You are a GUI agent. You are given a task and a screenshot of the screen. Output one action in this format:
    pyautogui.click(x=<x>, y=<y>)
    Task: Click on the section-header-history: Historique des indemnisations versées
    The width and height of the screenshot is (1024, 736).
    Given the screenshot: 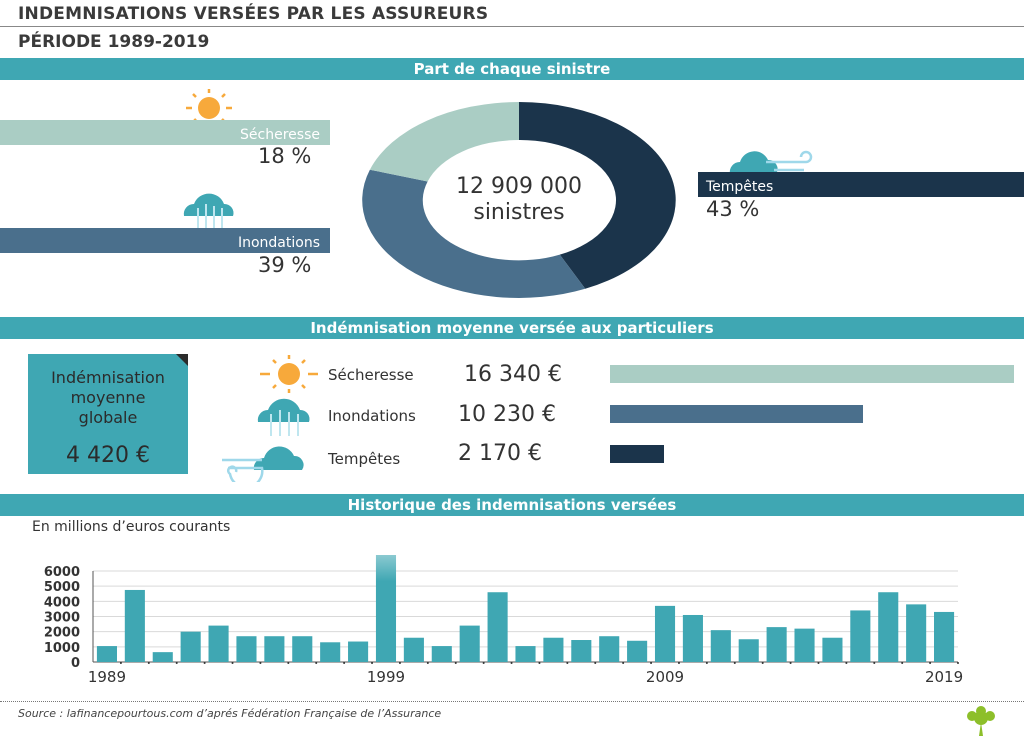 What is the action you would take?
    pyautogui.click(x=512, y=505)
    